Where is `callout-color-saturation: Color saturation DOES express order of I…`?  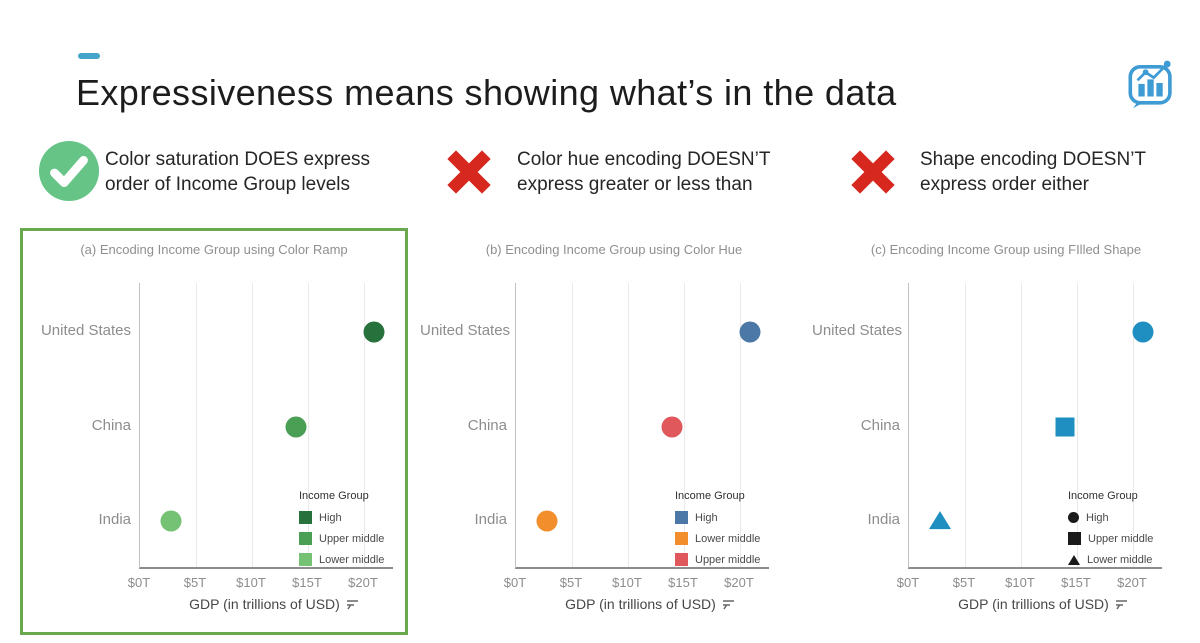
callout-color-saturation: Color saturation DOES express order of I… is located at coordinates (237, 172).